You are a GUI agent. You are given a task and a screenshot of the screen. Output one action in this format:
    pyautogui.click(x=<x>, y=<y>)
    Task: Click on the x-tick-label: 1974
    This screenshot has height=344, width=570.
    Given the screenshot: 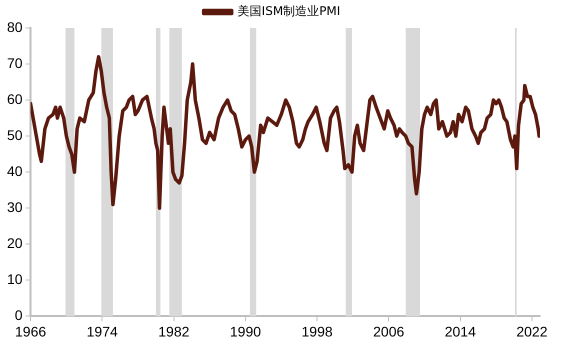 What is the action you would take?
    pyautogui.click(x=102, y=331)
    